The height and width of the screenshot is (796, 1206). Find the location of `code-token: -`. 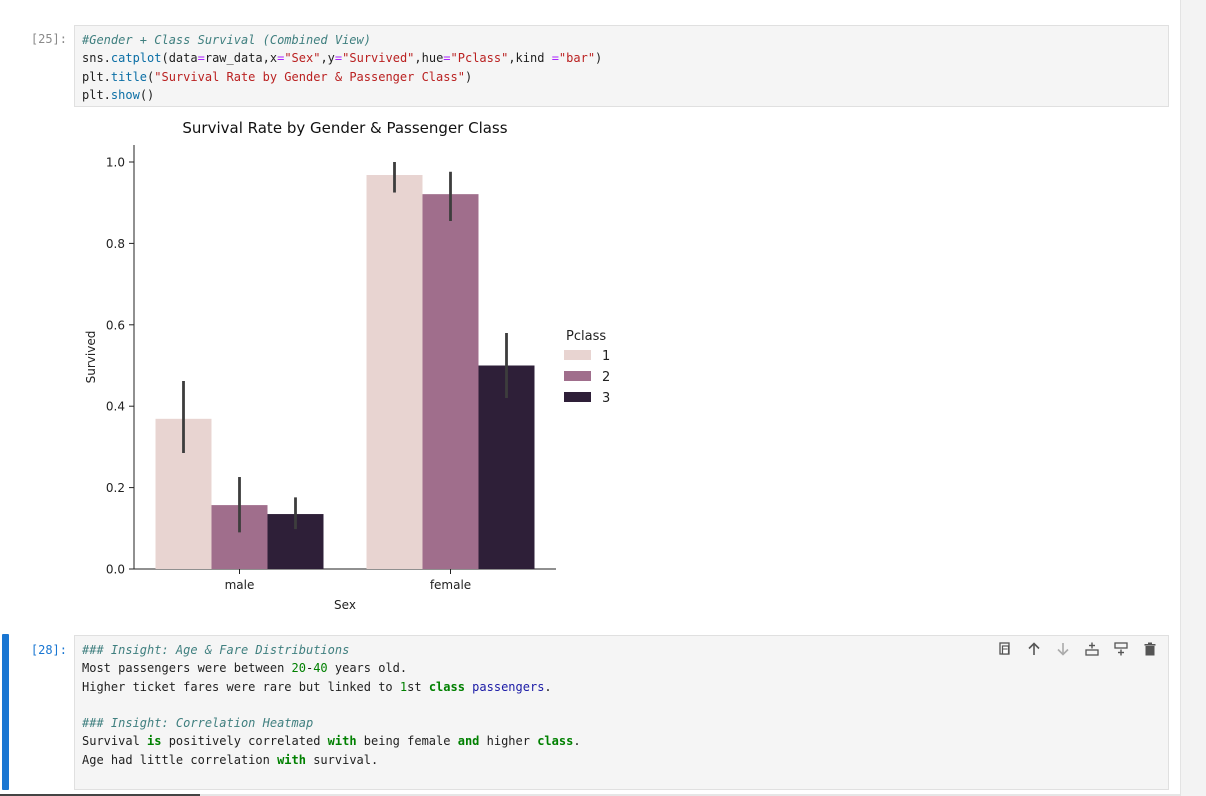

code-token: - is located at coordinates (309, 668).